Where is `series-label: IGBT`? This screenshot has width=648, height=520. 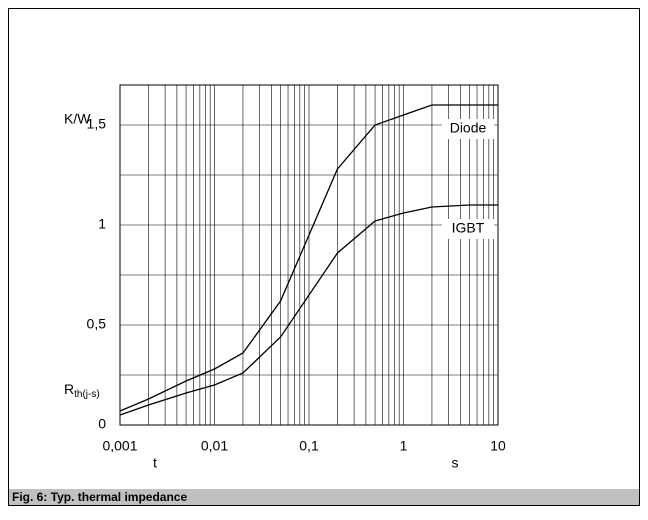 series-label: IGBT is located at coordinates (468, 228).